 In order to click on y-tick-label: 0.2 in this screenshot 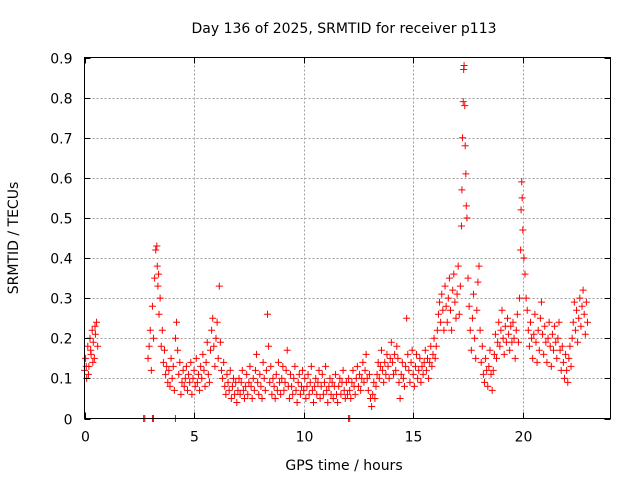, I will do `click(61, 340)`.